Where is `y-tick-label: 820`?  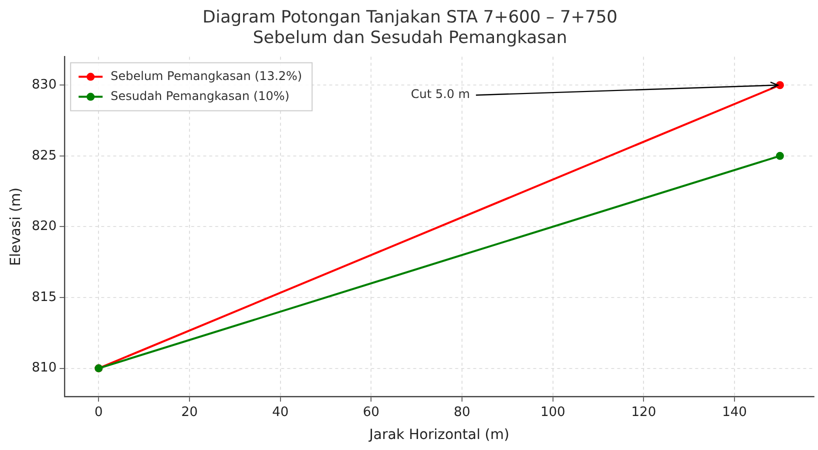
y-tick-label: 820 is located at coordinates (44, 226).